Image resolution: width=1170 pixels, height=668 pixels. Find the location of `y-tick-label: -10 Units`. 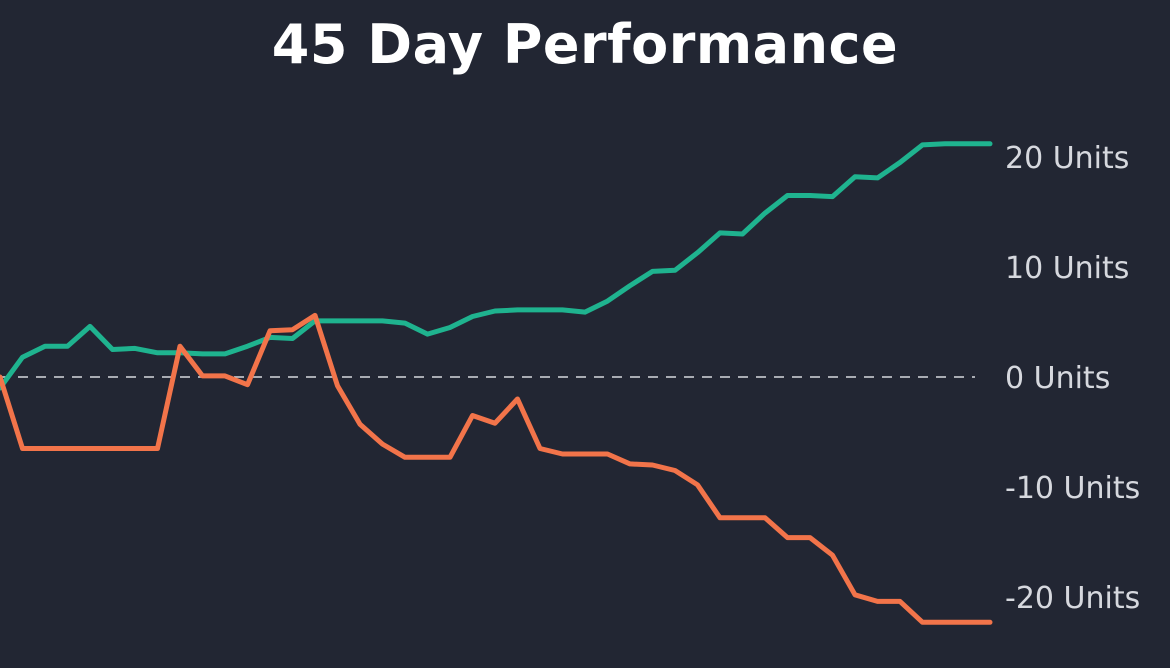

y-tick-label: -10 Units is located at coordinates (1072, 488).